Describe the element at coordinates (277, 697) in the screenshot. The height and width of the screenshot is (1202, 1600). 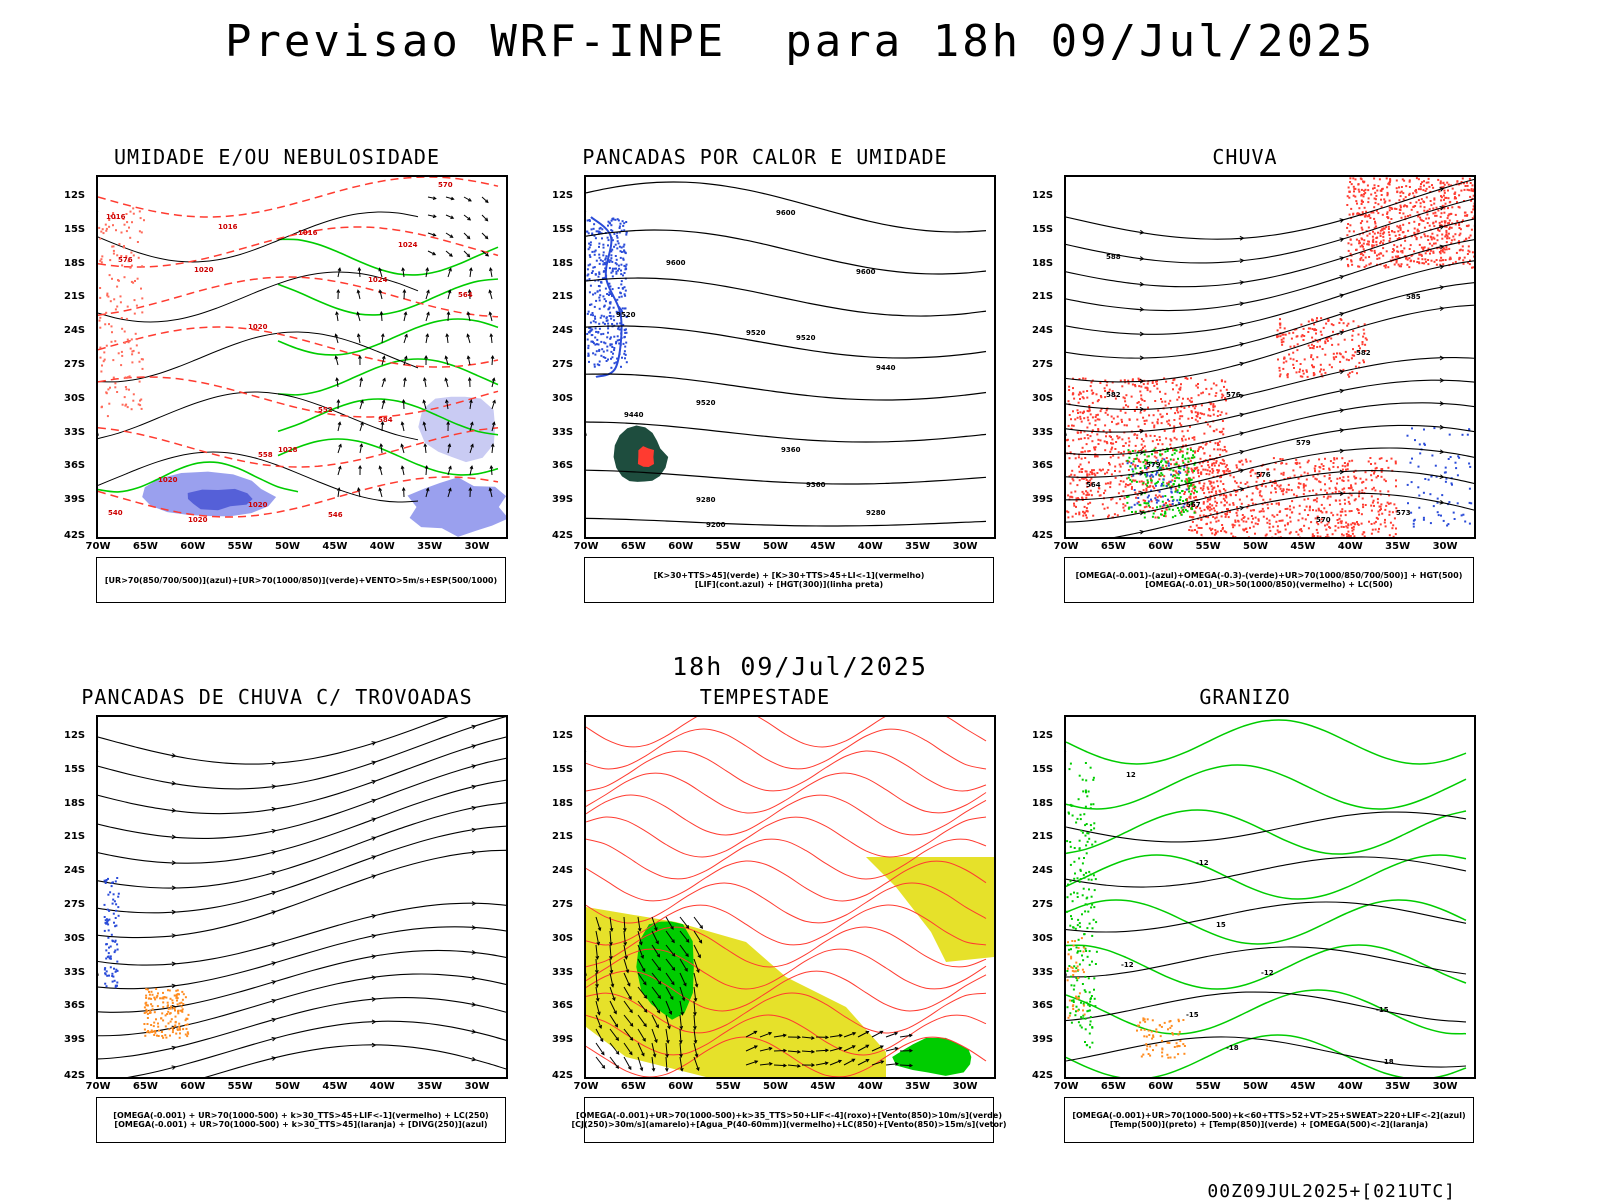
I see `panel-title: PANCADAS DE CHUVA C/ TROVOADAS` at that location.